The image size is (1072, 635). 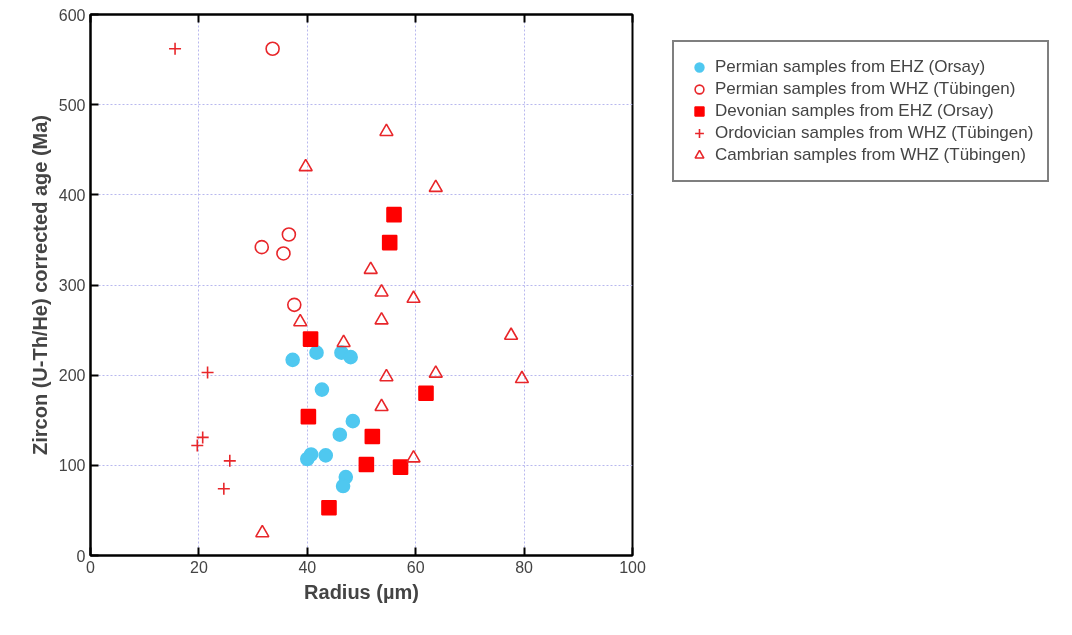 I want to click on x-tick-label: 100, so click(x=632, y=567).